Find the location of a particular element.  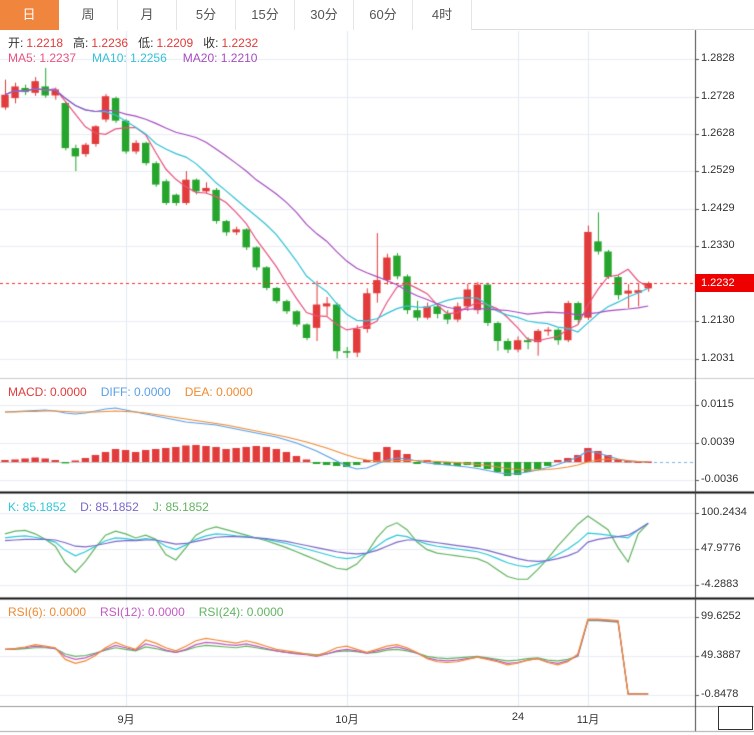

ma5-value: MA5: 1.2237 is located at coordinates (42, 58).